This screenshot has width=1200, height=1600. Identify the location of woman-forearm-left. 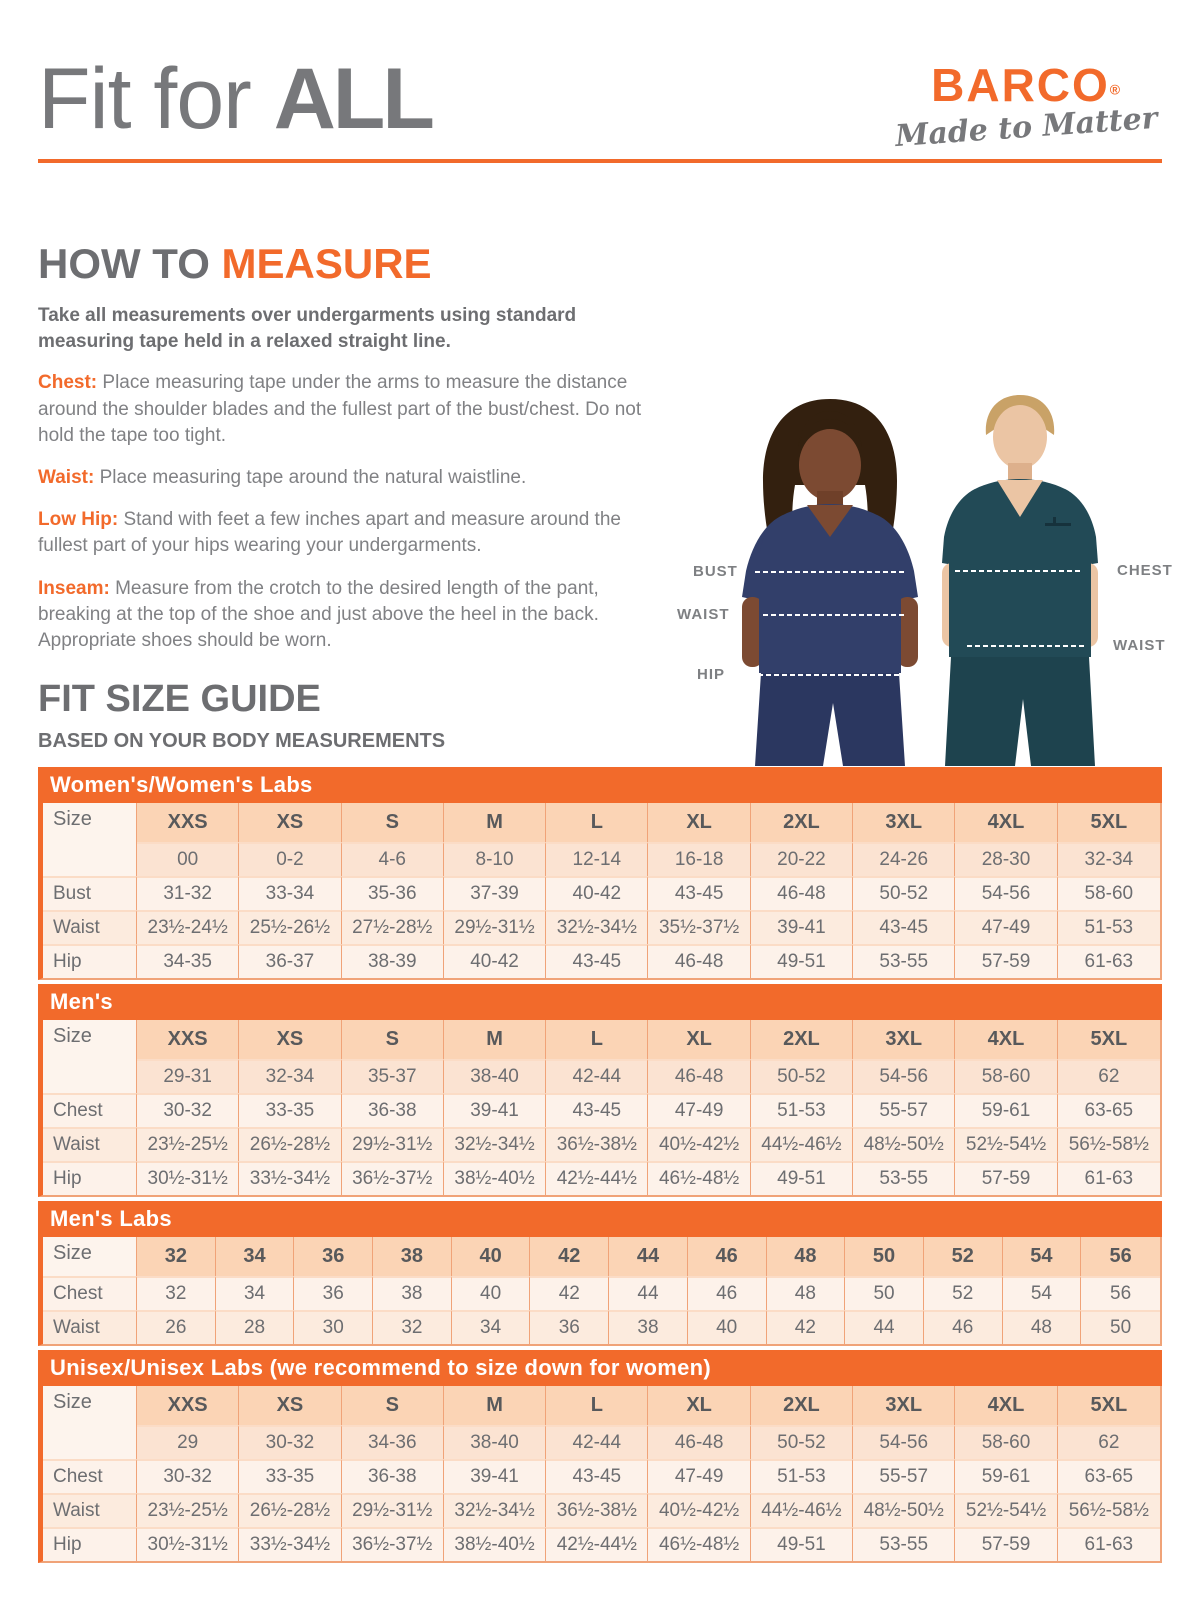
(752, 632).